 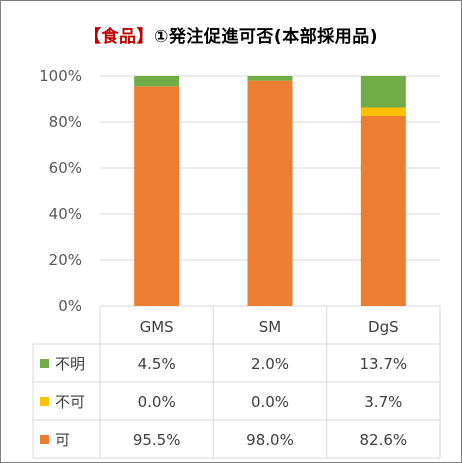 I want to click on y-tick-label: 40%, so click(x=65, y=214).